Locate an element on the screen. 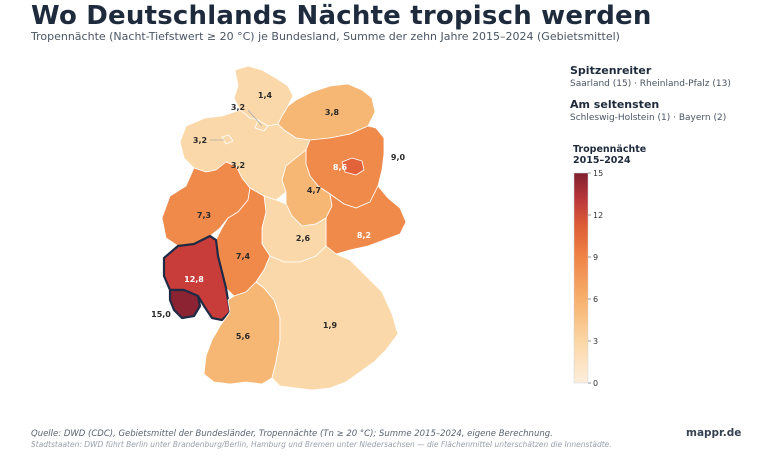 This screenshot has width=760, height=456. legend-title-line1: Tropennächte is located at coordinates (610, 149).